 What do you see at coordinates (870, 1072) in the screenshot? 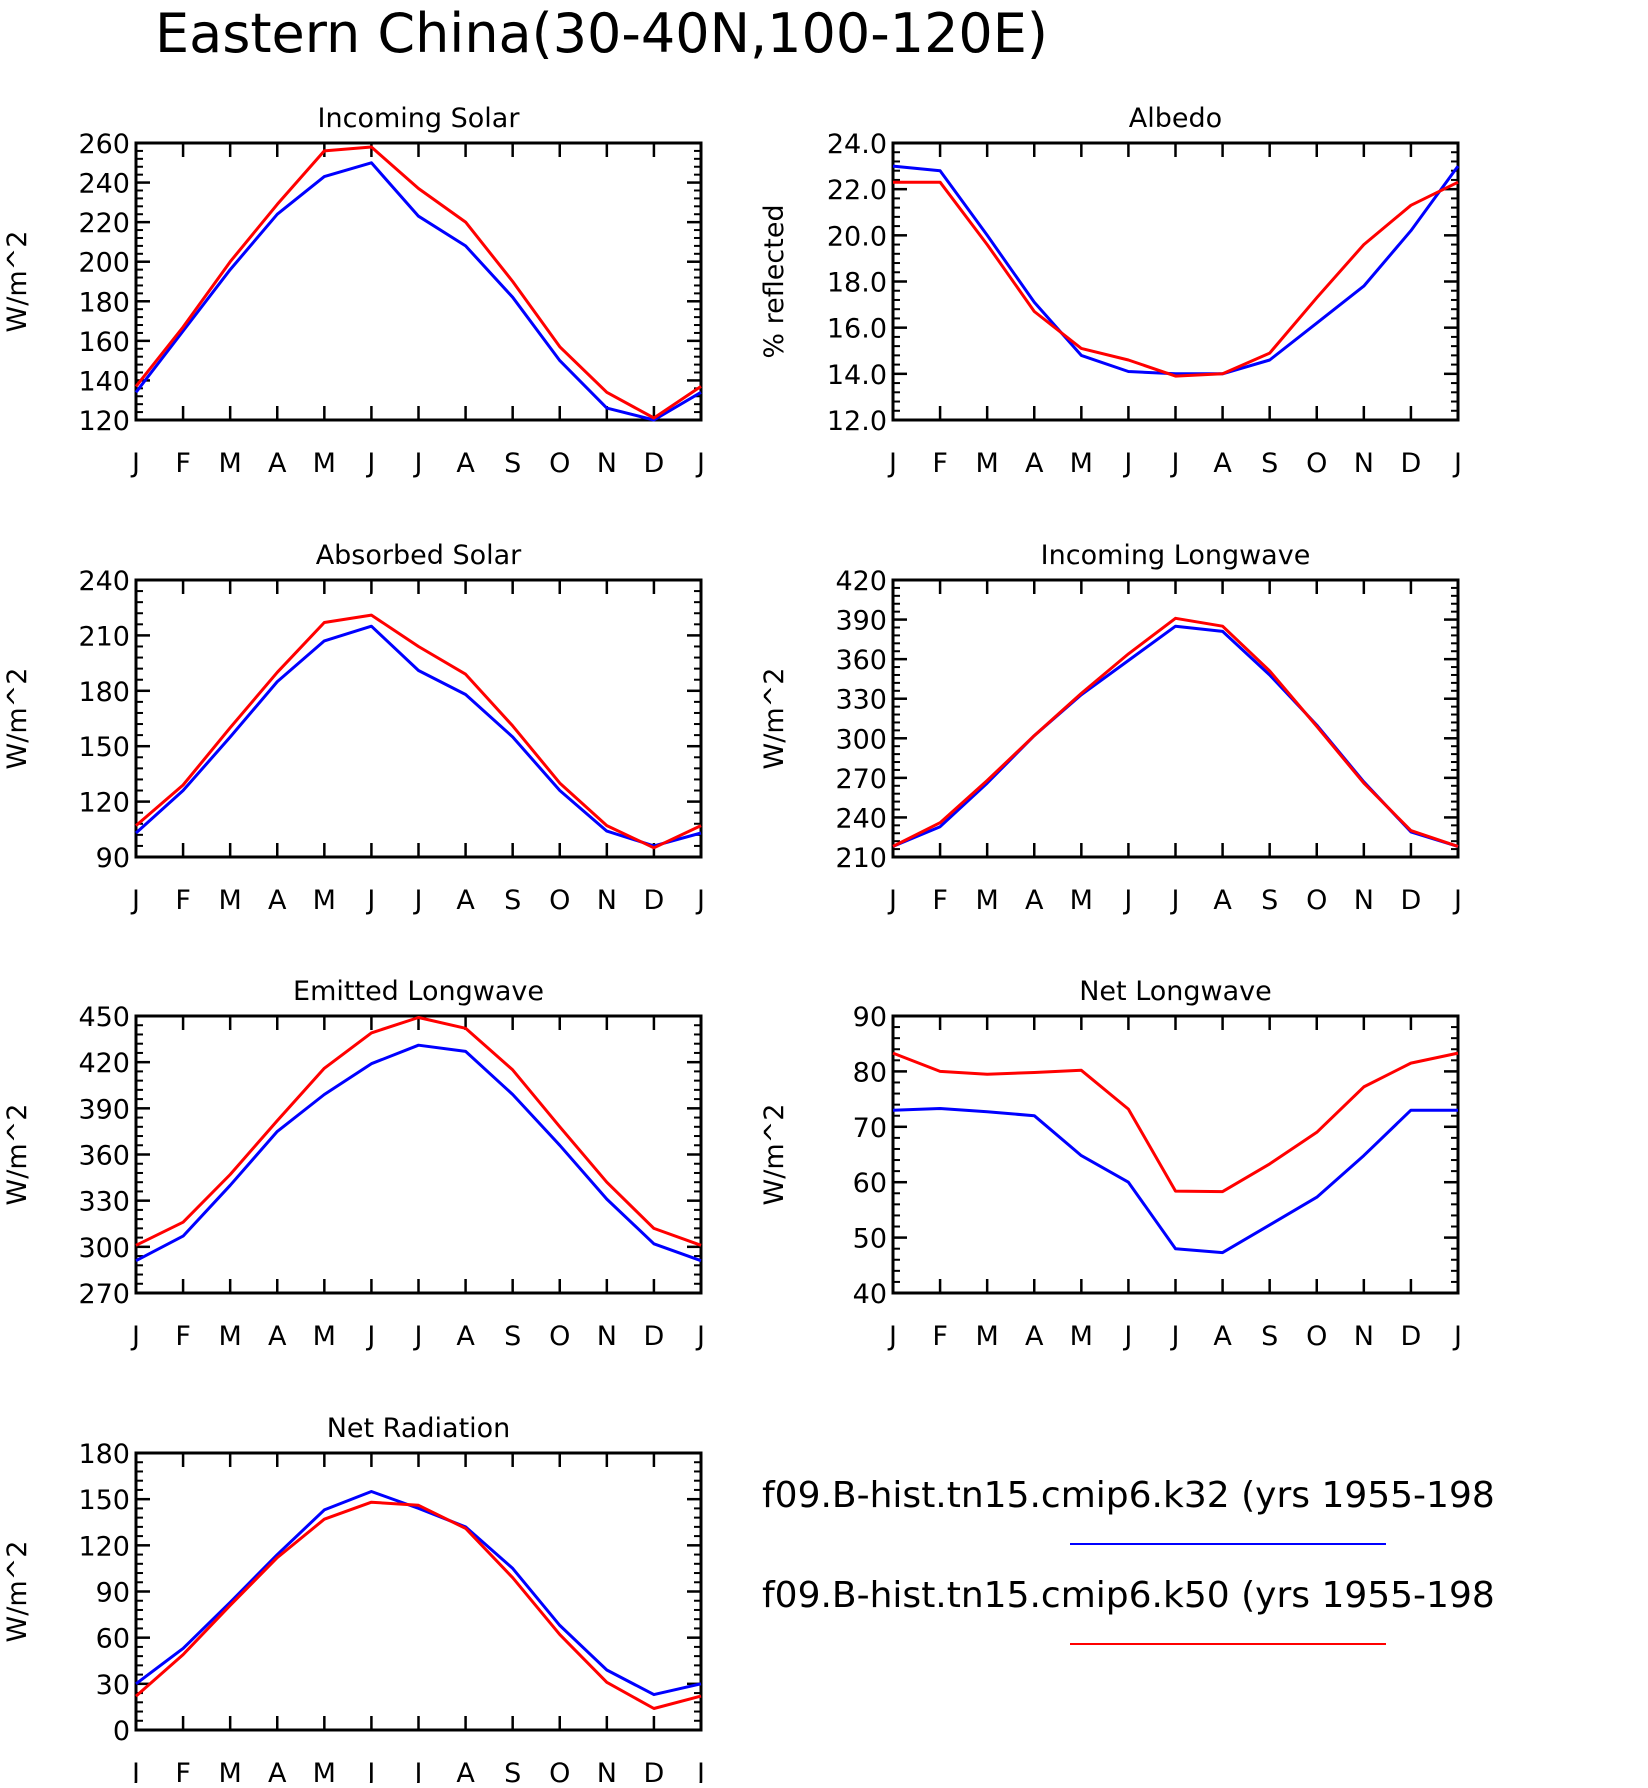
I see `y-tick-label: 80` at bounding box center [870, 1072].